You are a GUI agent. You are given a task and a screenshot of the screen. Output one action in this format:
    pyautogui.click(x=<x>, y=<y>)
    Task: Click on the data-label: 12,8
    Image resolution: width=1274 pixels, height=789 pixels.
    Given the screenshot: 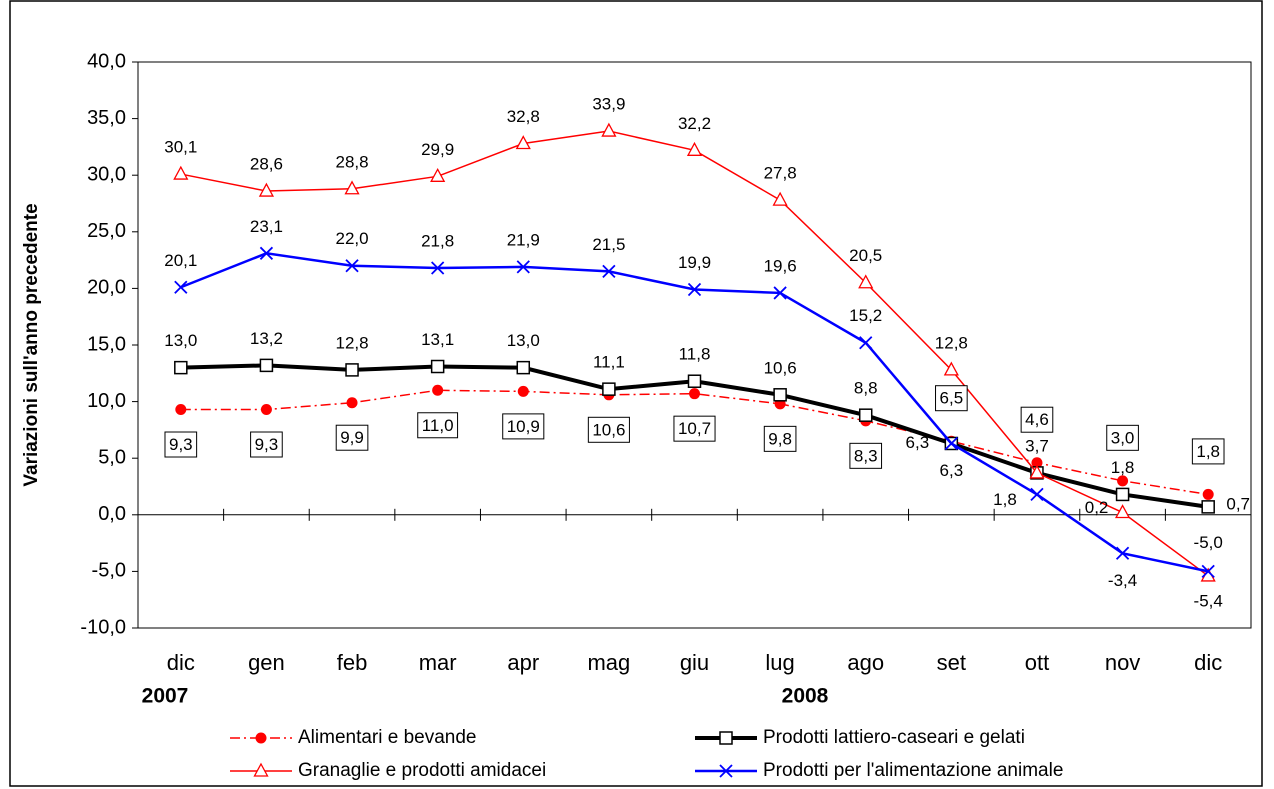 What is the action you would take?
    pyautogui.click(x=351, y=342)
    